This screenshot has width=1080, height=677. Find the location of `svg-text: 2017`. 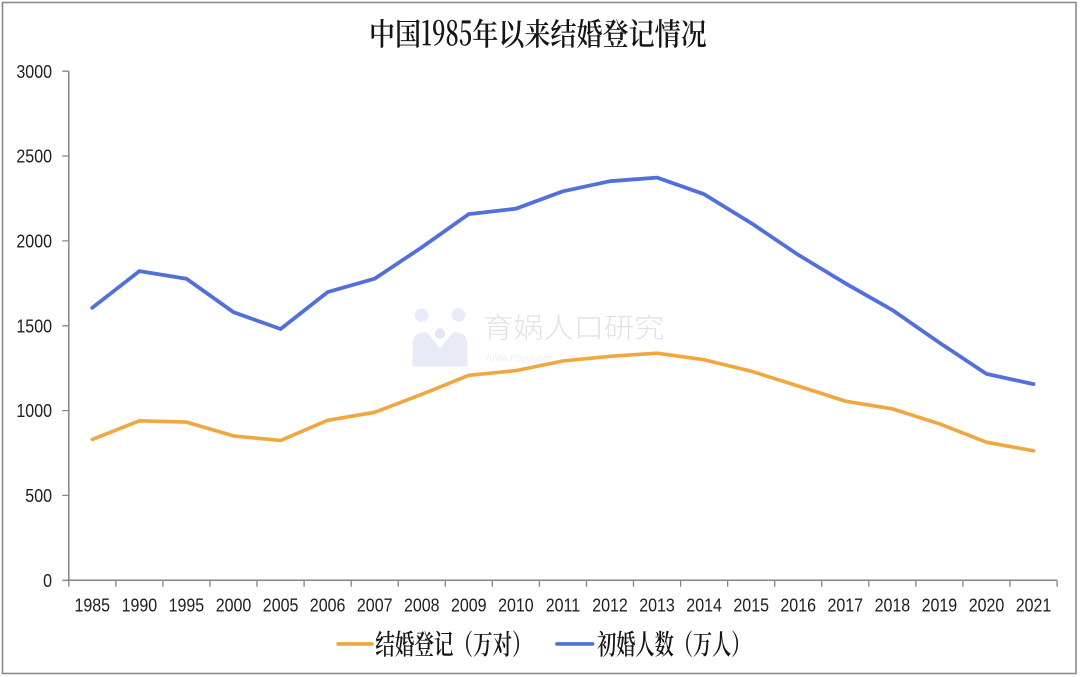

svg-text: 2017 is located at coordinates (846, 606).